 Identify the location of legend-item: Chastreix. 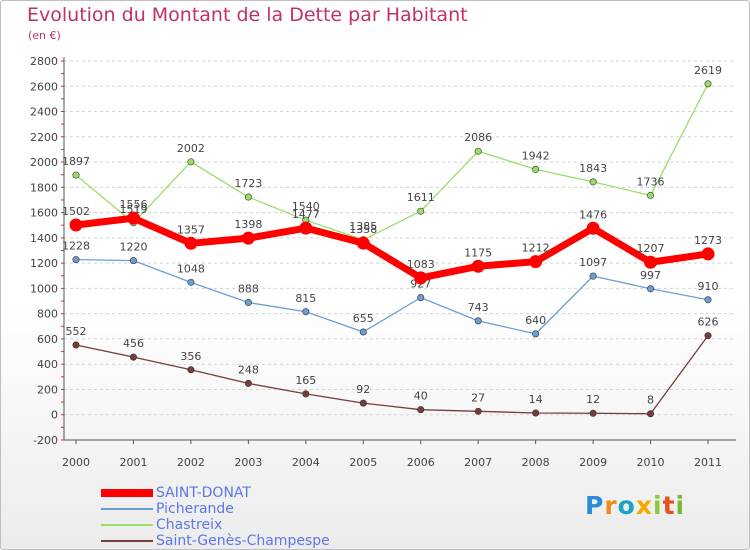
(215, 525).